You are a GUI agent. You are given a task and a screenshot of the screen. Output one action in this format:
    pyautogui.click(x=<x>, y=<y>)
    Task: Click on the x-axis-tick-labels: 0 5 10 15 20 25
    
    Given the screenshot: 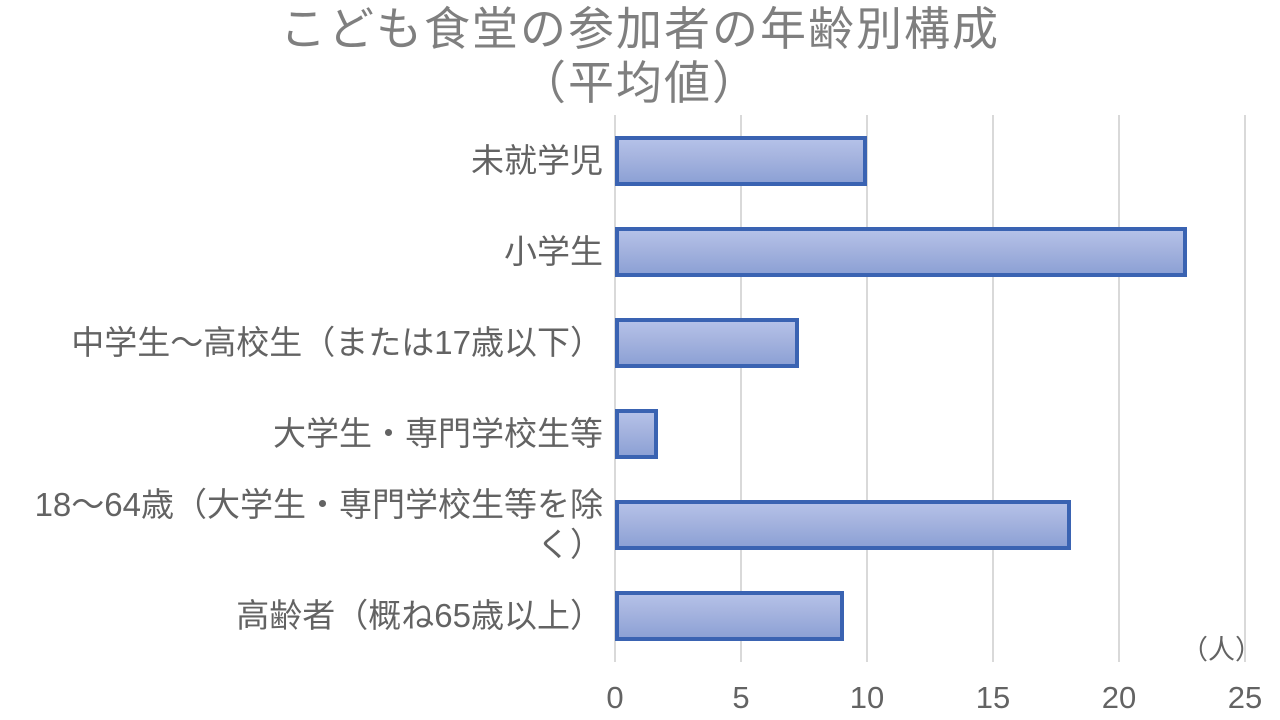 What is the action you would take?
    pyautogui.click(x=640, y=700)
    